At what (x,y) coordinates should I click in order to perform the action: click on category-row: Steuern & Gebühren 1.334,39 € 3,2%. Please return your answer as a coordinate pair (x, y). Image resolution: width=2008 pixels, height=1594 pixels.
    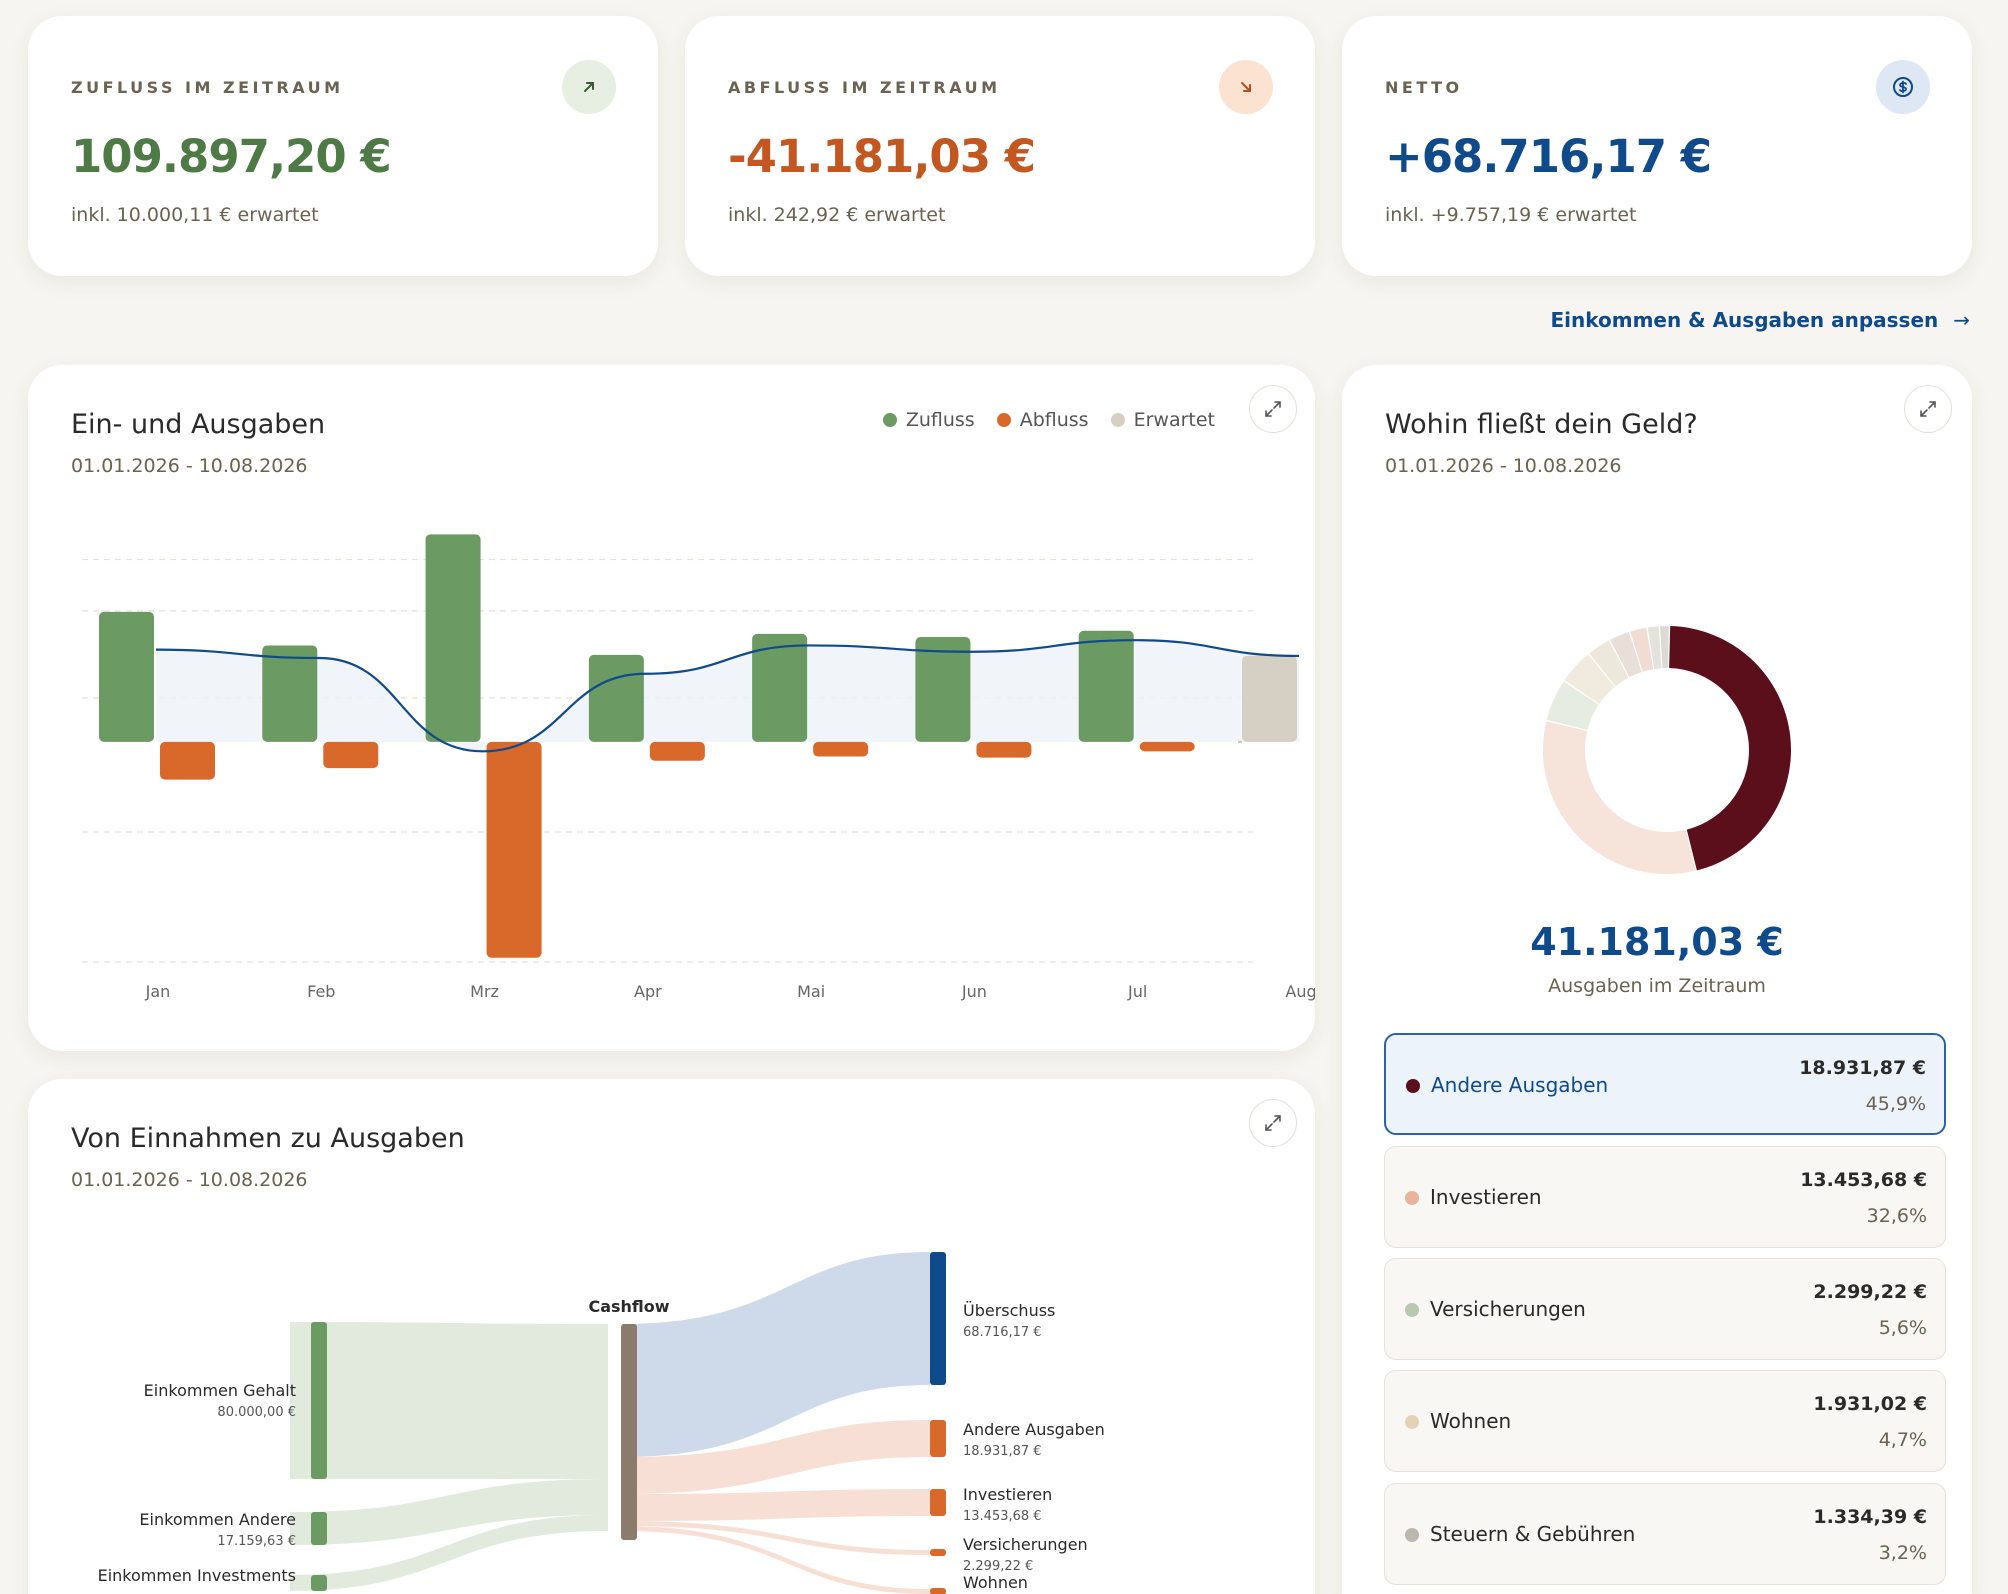
    Looking at the image, I should click on (1665, 1534).